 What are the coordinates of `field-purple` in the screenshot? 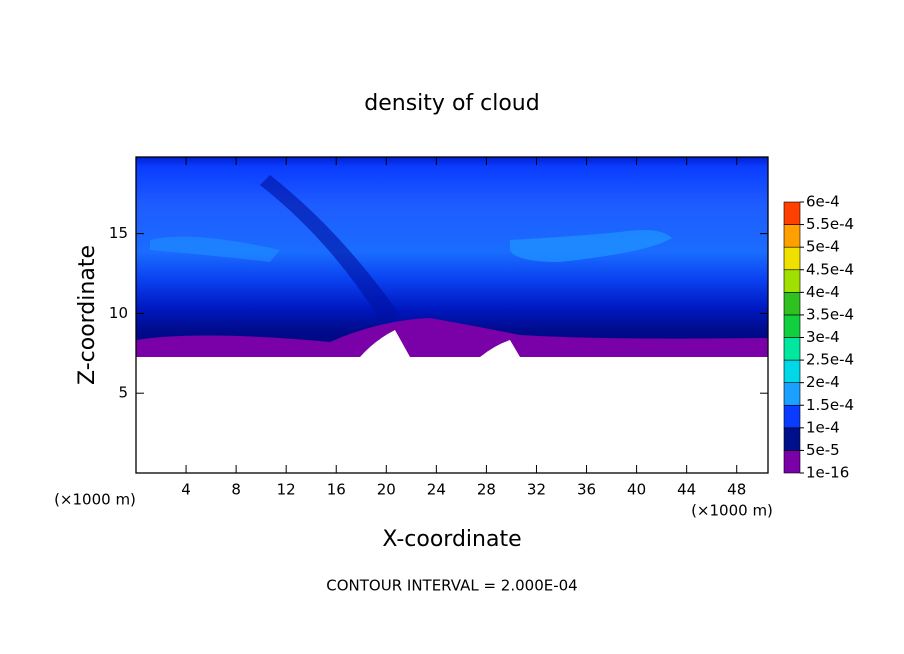 It's located at (452, 337).